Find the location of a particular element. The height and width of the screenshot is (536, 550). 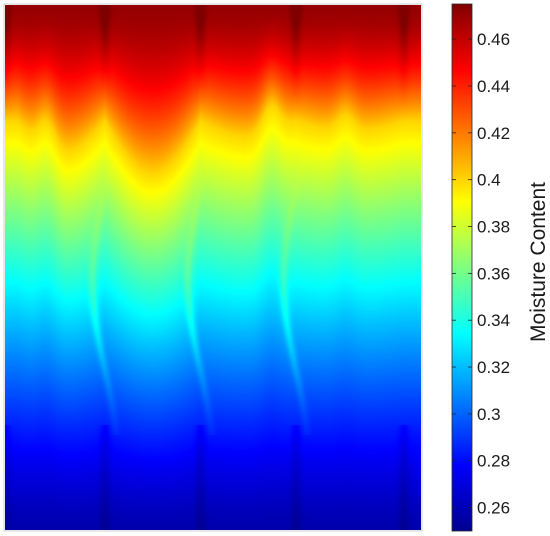

colorbar-tick-label: 0.28 is located at coordinates (493, 461).